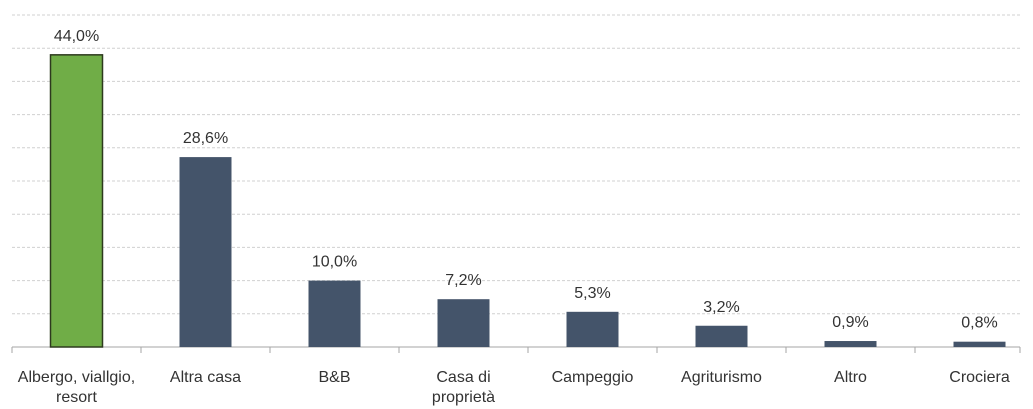  What do you see at coordinates (205, 377) in the screenshot?
I see `x-tick-label: Altra casa` at bounding box center [205, 377].